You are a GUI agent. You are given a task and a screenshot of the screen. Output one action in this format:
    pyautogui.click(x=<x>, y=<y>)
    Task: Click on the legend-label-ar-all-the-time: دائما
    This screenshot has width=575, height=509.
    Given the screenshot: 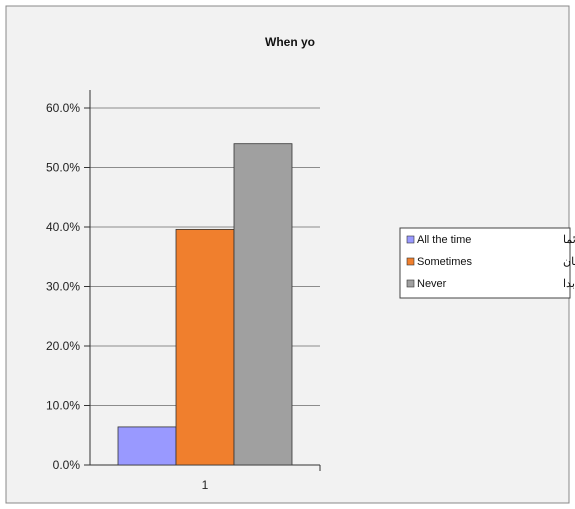 What is the action you would take?
    pyautogui.click(x=569, y=240)
    